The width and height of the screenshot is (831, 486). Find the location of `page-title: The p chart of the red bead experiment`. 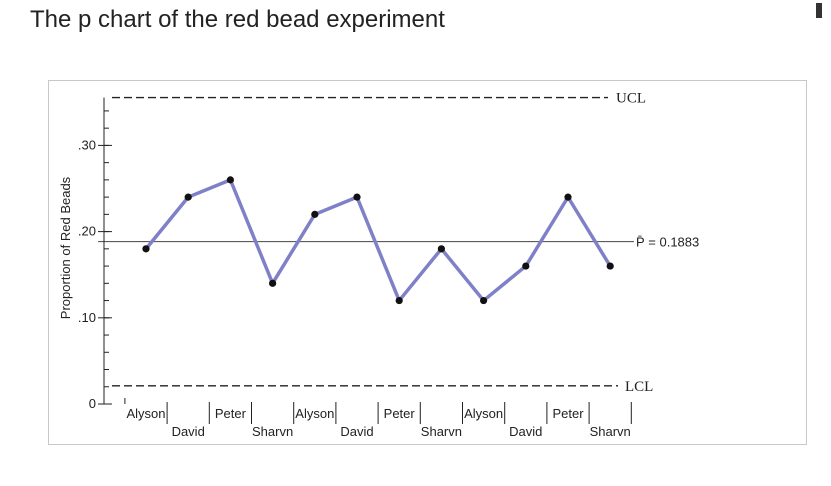

page-title: The p chart of the red bead experiment is located at coordinates (237, 19).